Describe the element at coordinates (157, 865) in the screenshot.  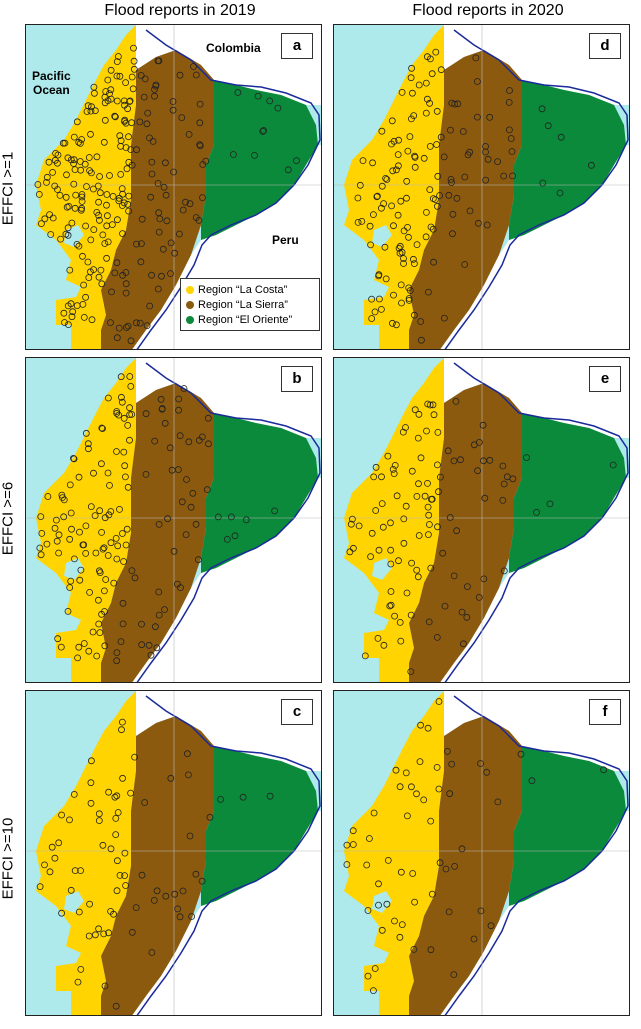
I see `region-sierra` at that location.